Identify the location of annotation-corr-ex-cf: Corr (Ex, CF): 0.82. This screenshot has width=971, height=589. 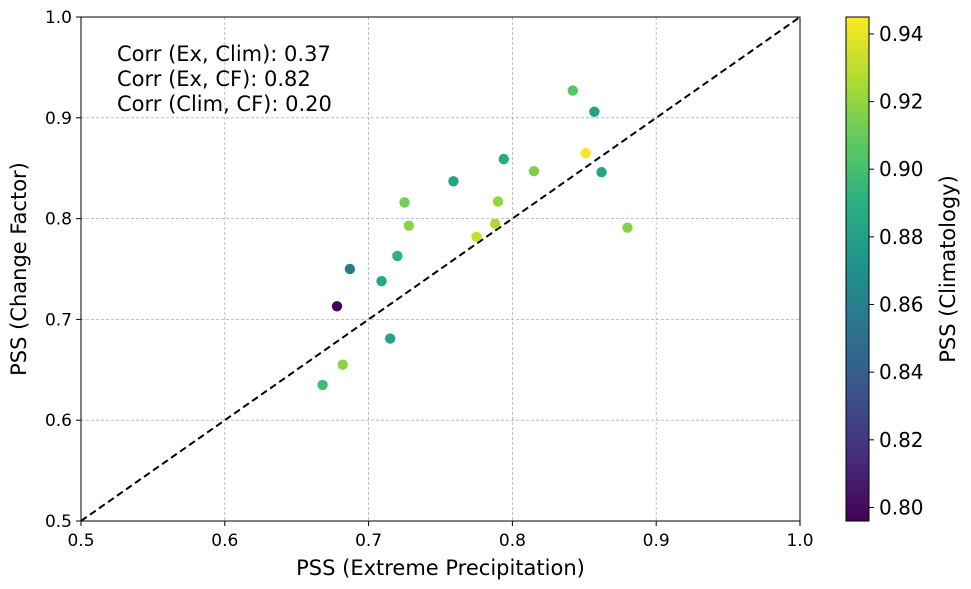
(214, 79).